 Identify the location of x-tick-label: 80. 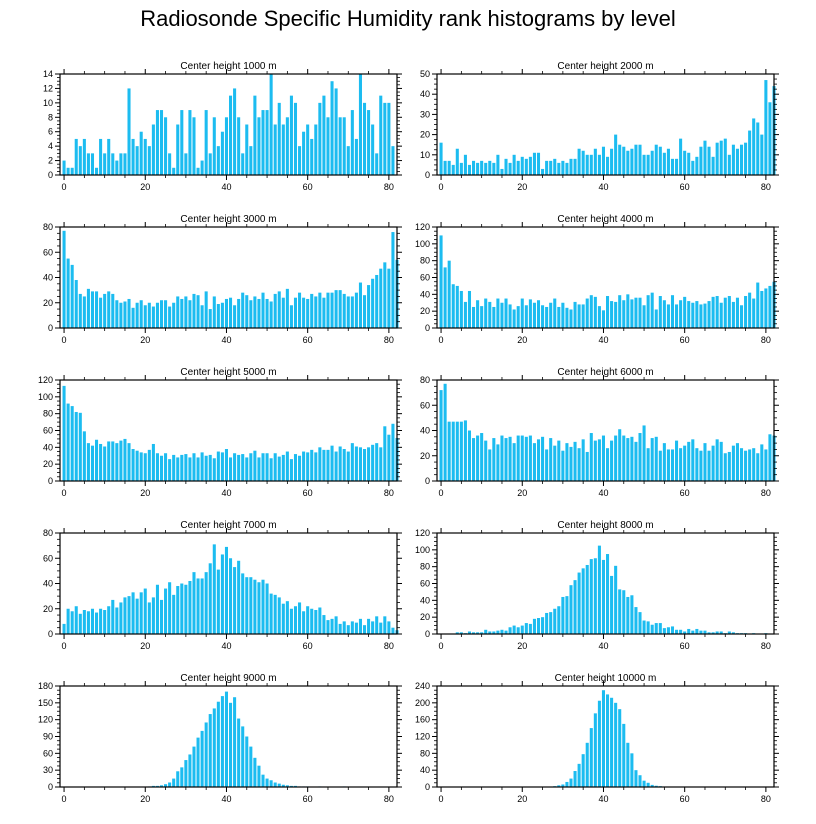
(389, 340).